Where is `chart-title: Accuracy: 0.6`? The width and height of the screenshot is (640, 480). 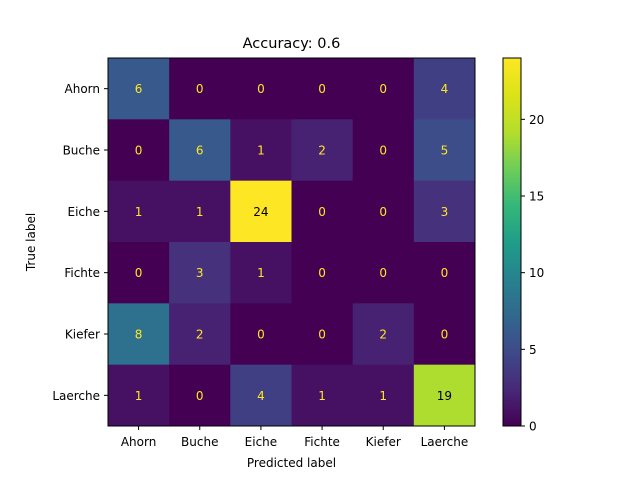
chart-title: Accuracy: 0.6 is located at coordinates (292, 44).